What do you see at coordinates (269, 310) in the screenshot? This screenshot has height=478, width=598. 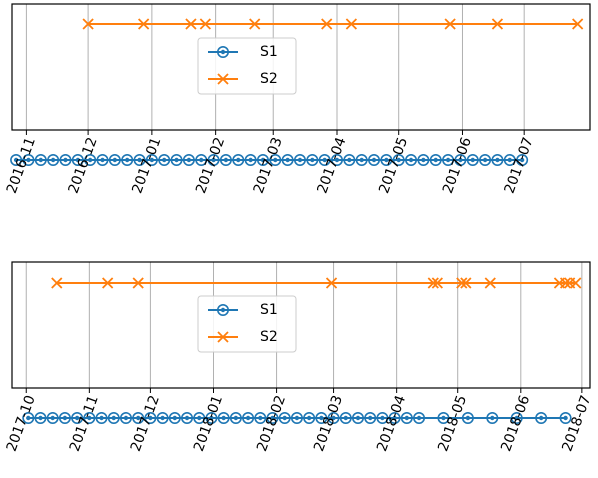 I see `legend-label-s1: S1` at bounding box center [269, 310].